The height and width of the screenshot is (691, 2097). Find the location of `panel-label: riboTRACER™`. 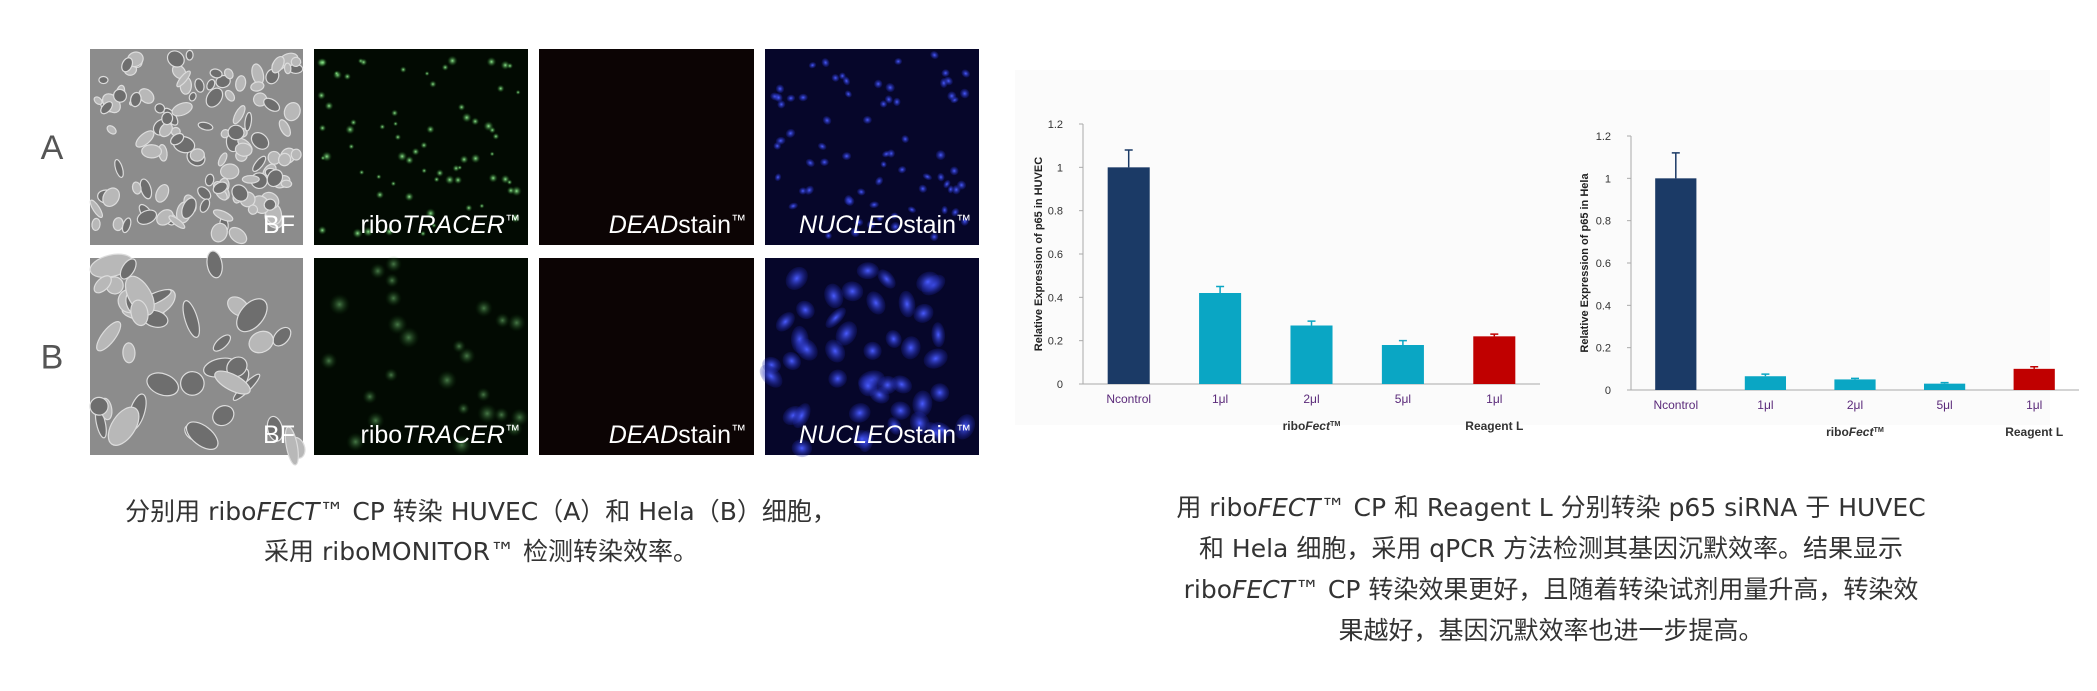

panel-label: riboTRACER™ is located at coordinates (440, 435).